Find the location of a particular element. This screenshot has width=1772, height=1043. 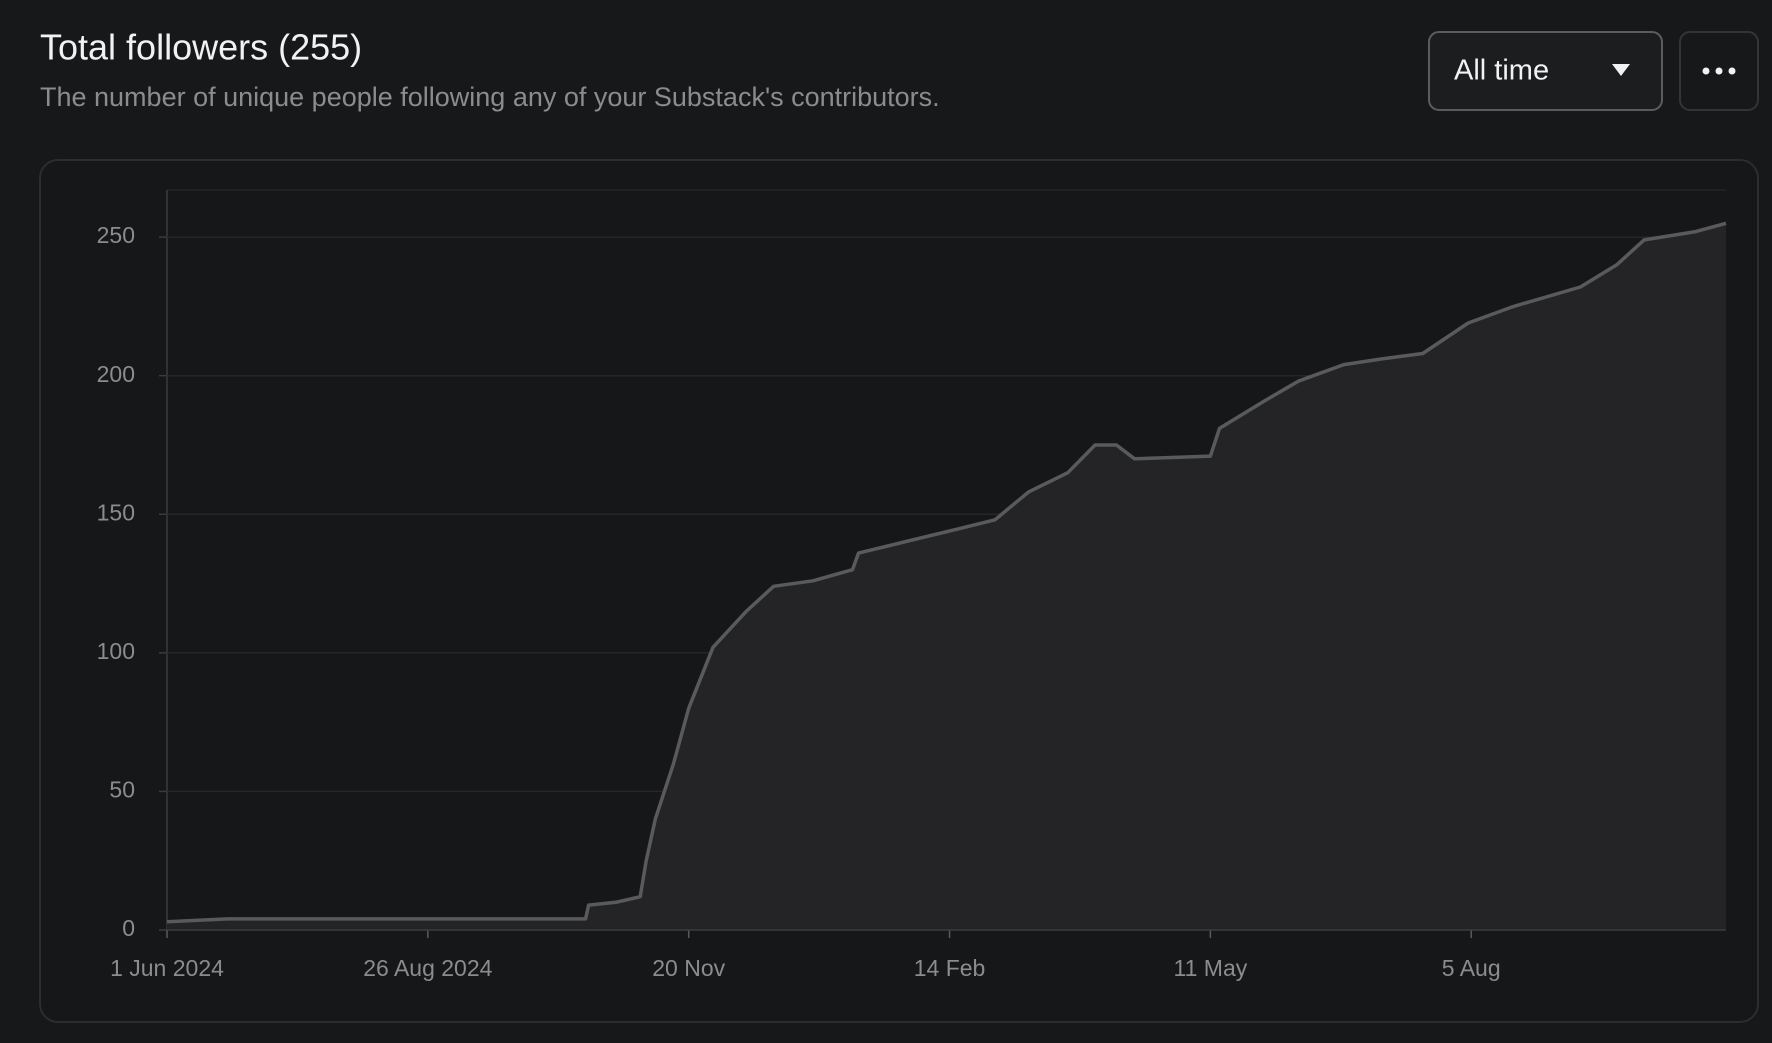

y-tick-label: 100 is located at coordinates (116, 651).